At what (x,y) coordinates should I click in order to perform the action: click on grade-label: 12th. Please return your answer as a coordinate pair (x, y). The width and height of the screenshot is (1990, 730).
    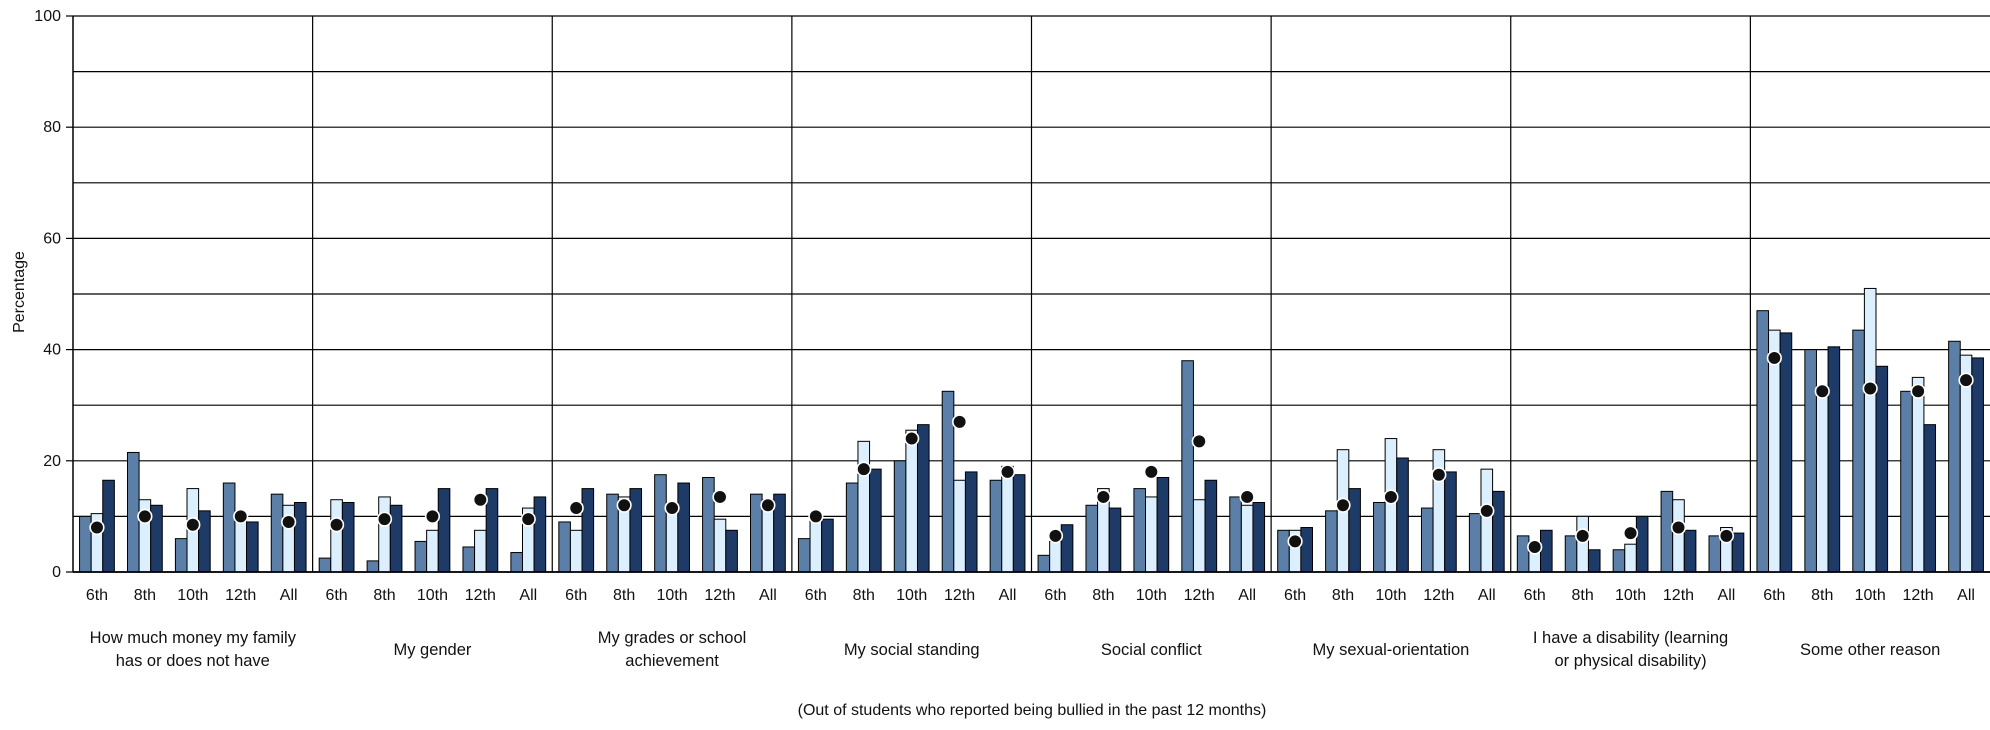
    Looking at the image, I should click on (1918, 595).